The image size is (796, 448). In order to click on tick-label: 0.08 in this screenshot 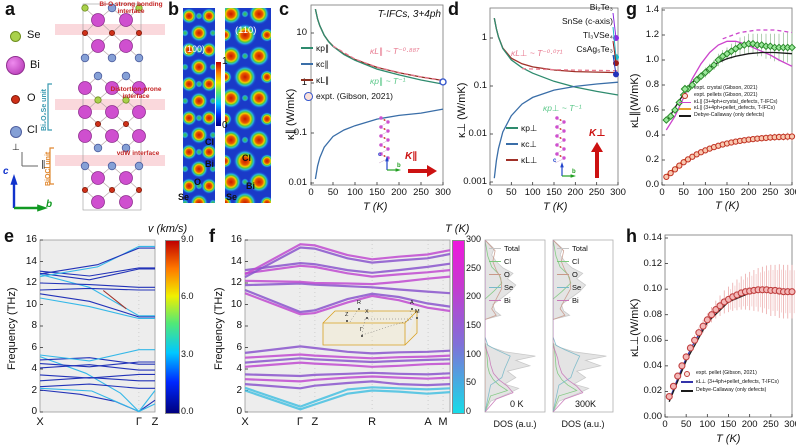, I will do `click(653, 314)`.